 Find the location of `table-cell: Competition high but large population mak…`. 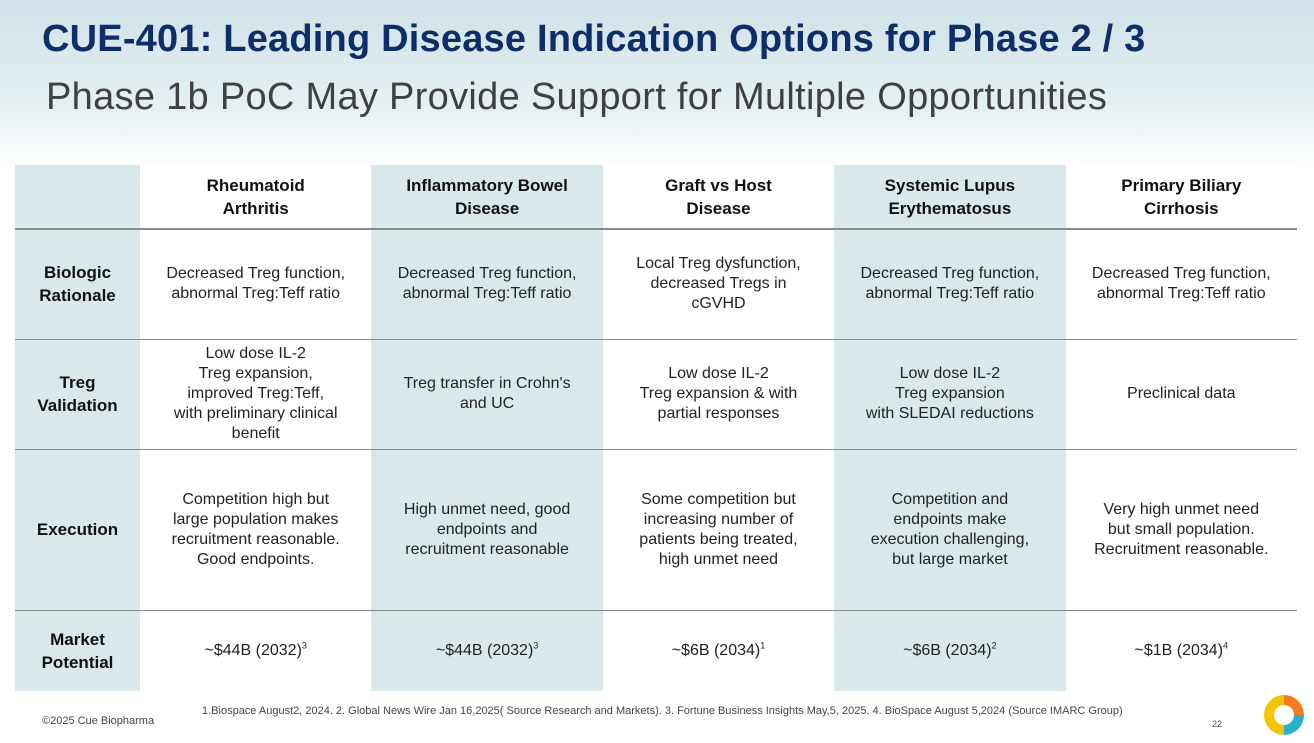

table-cell: Competition high but large population mak… is located at coordinates (256, 530).